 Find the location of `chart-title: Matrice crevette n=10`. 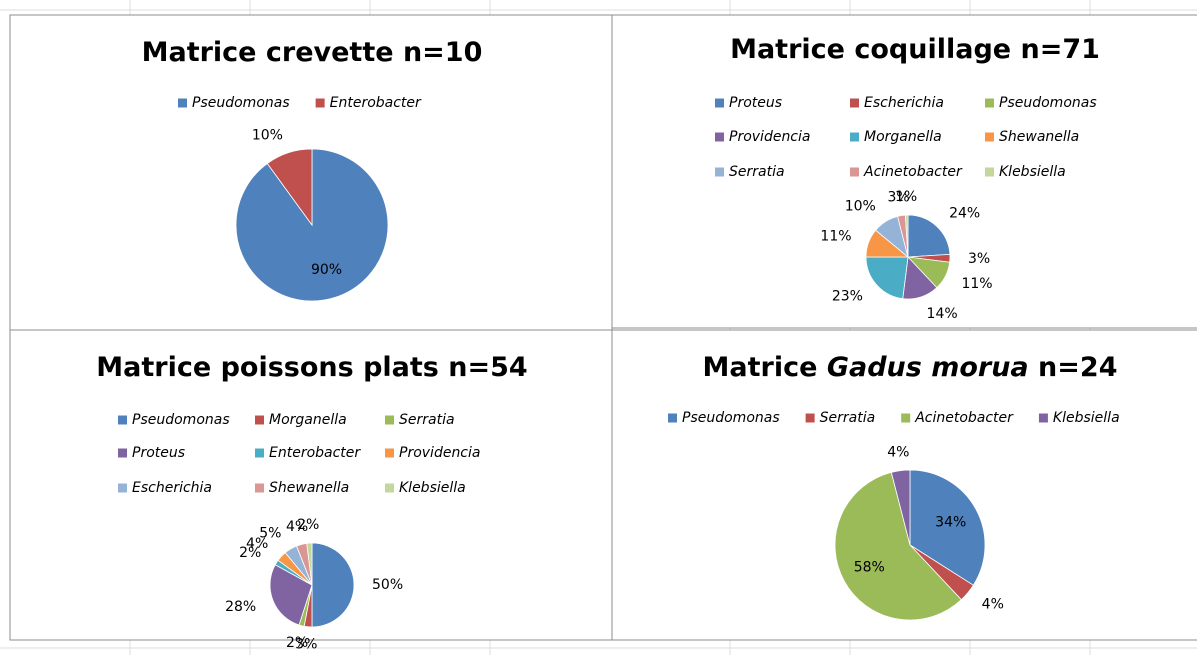

chart-title: Matrice crevette n=10 is located at coordinates (312, 52).